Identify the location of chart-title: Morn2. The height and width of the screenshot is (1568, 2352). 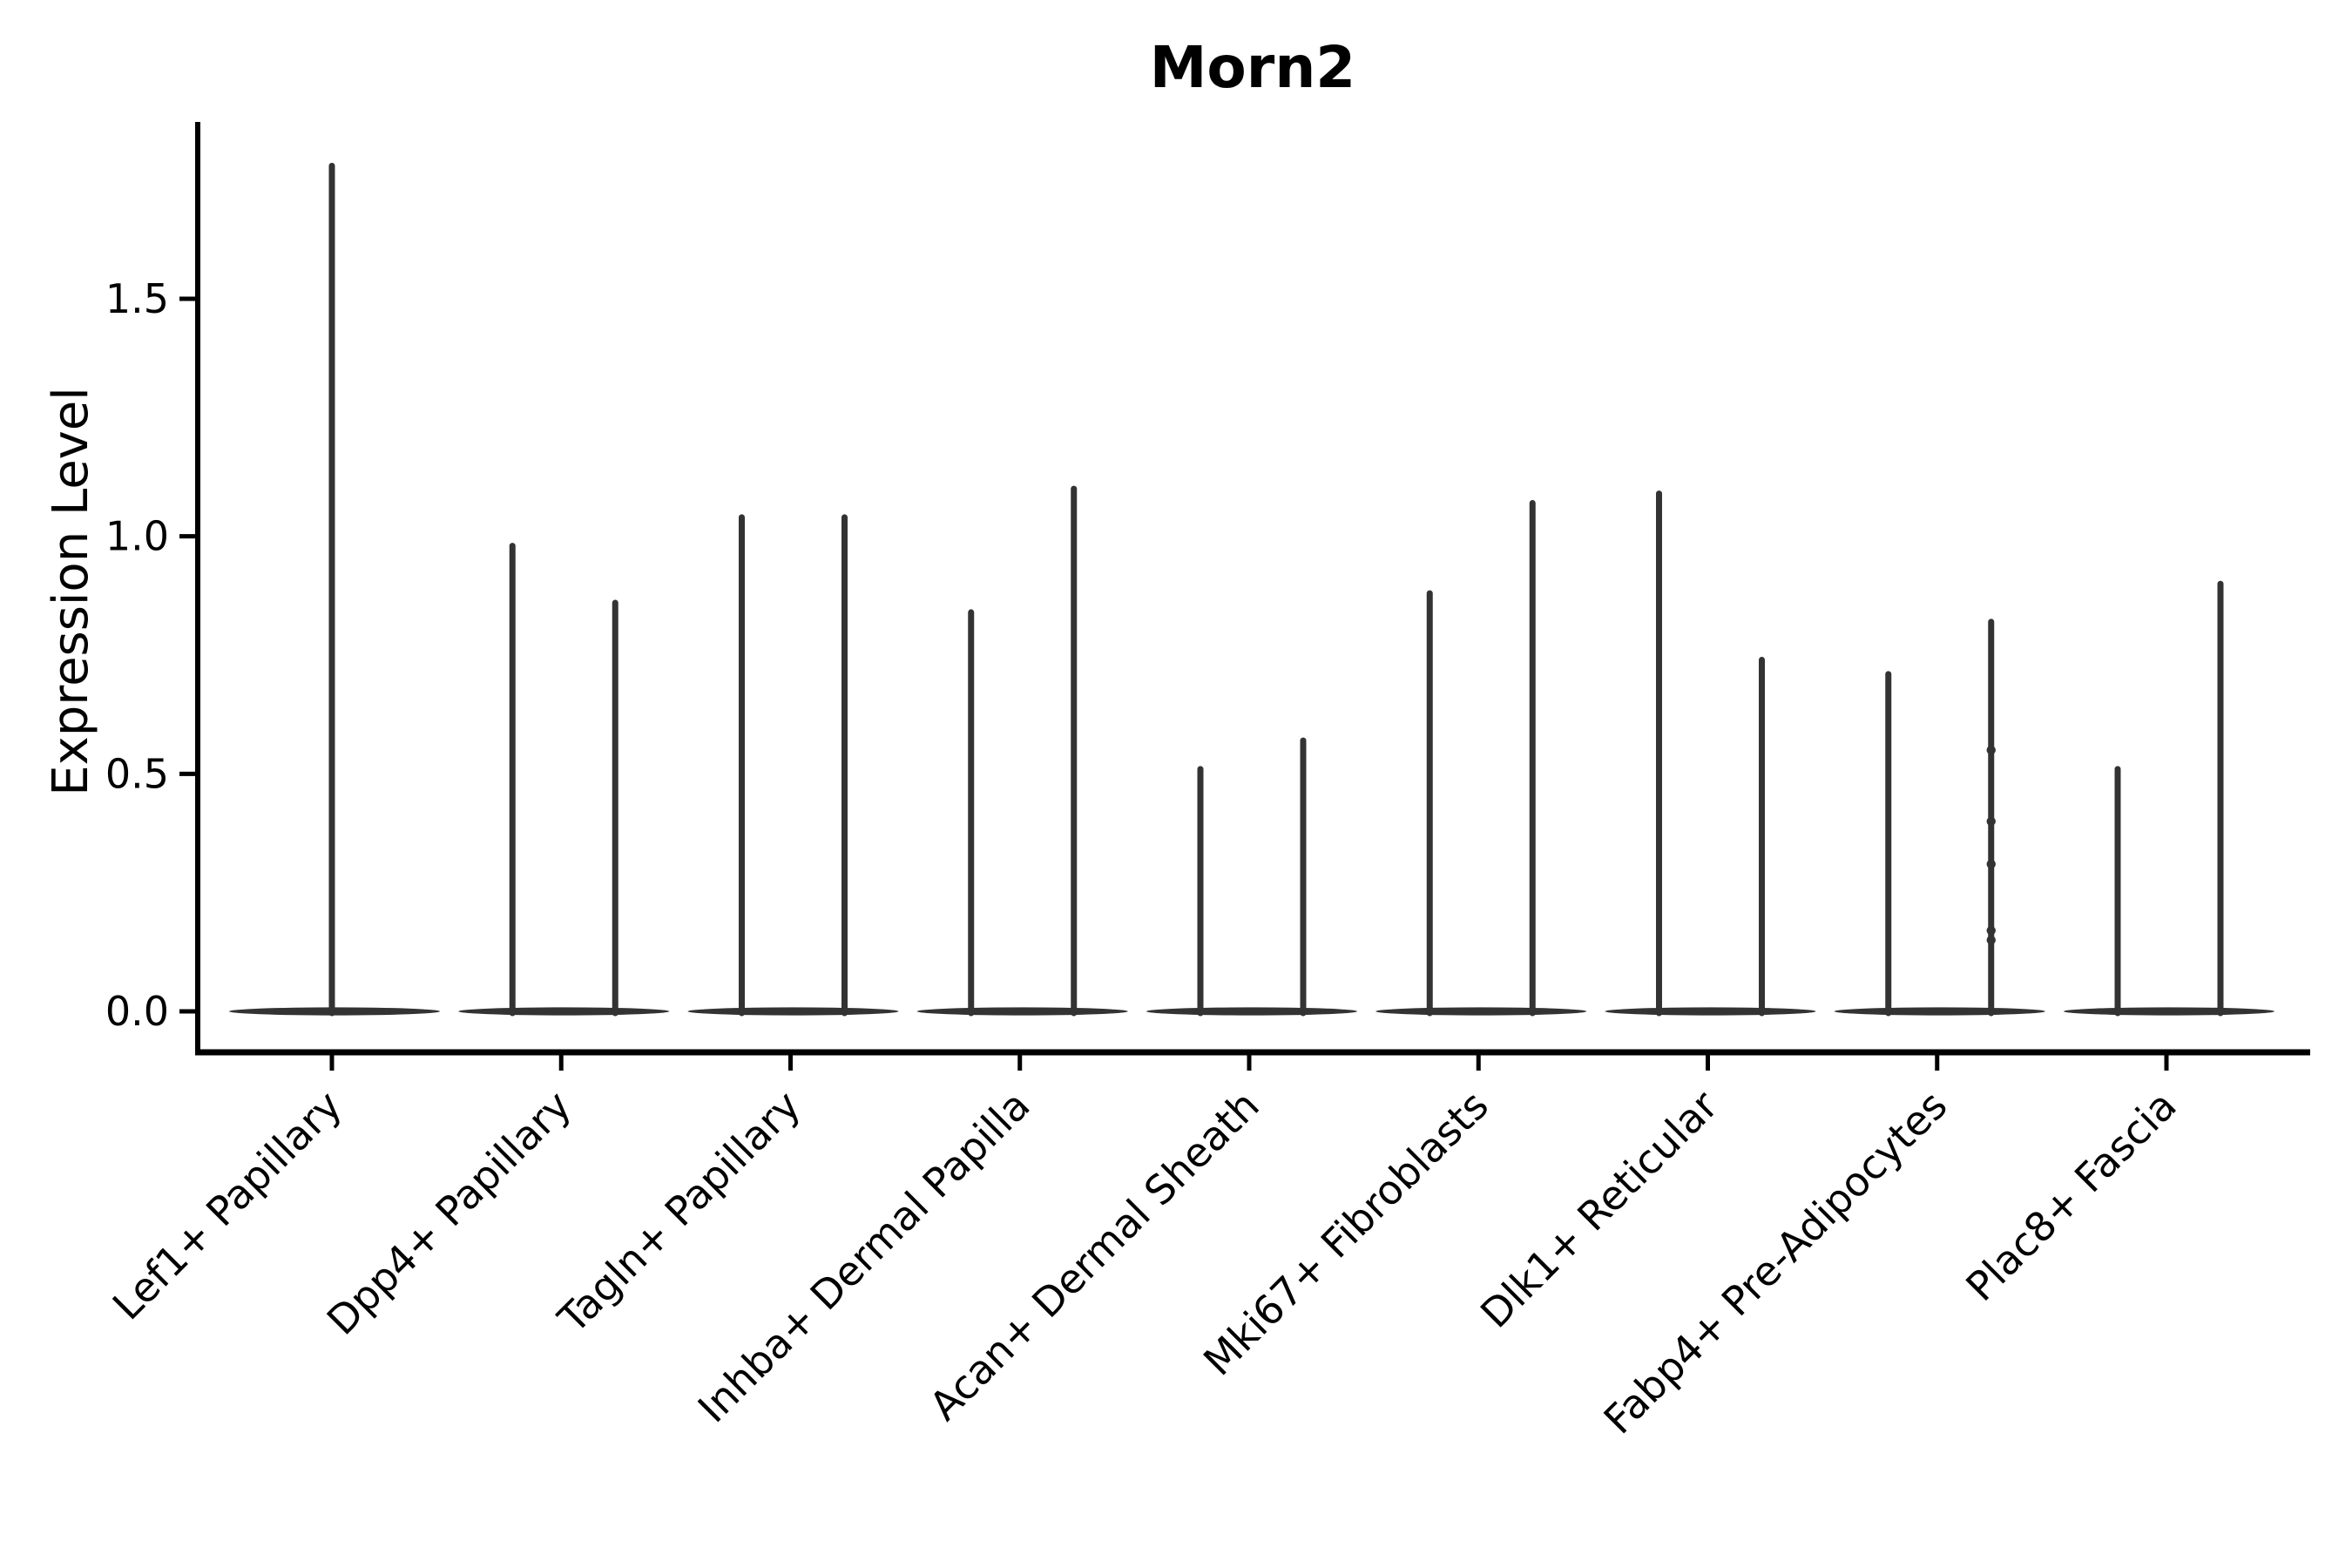
(1252, 67).